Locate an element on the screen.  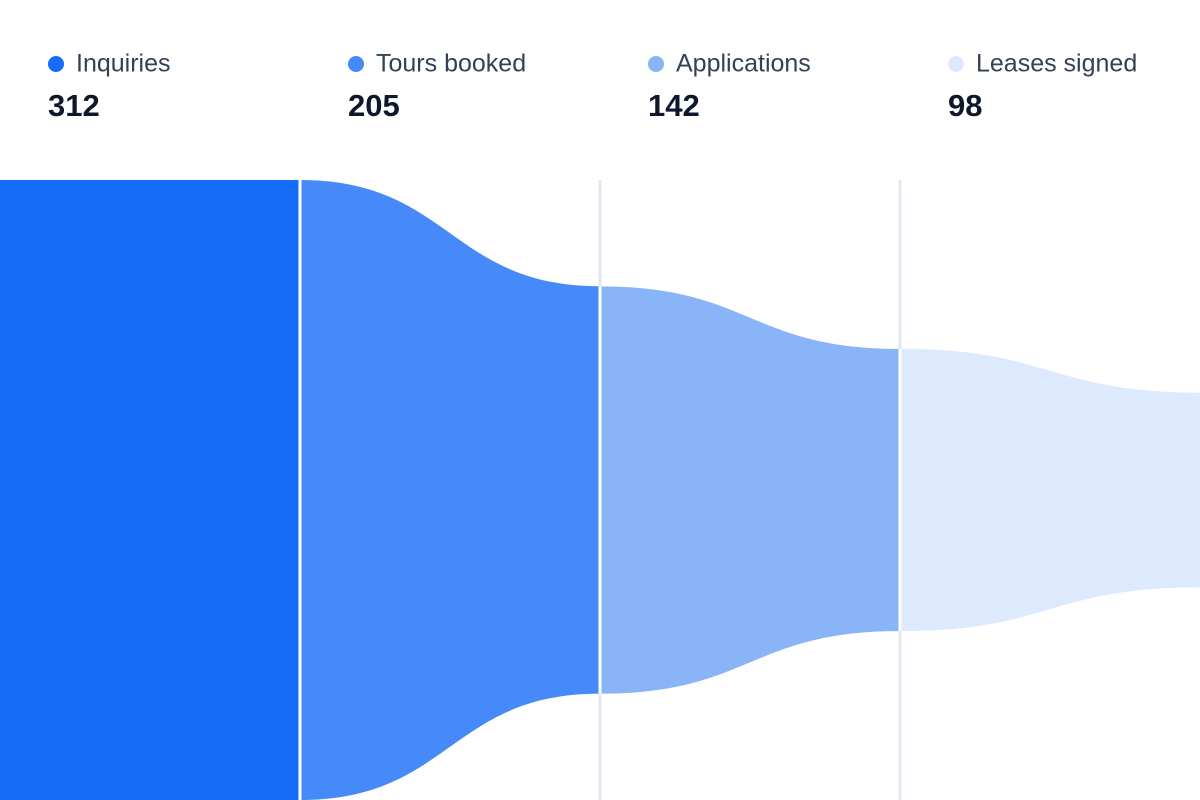
legend-label: Inquiries is located at coordinates (123, 64).